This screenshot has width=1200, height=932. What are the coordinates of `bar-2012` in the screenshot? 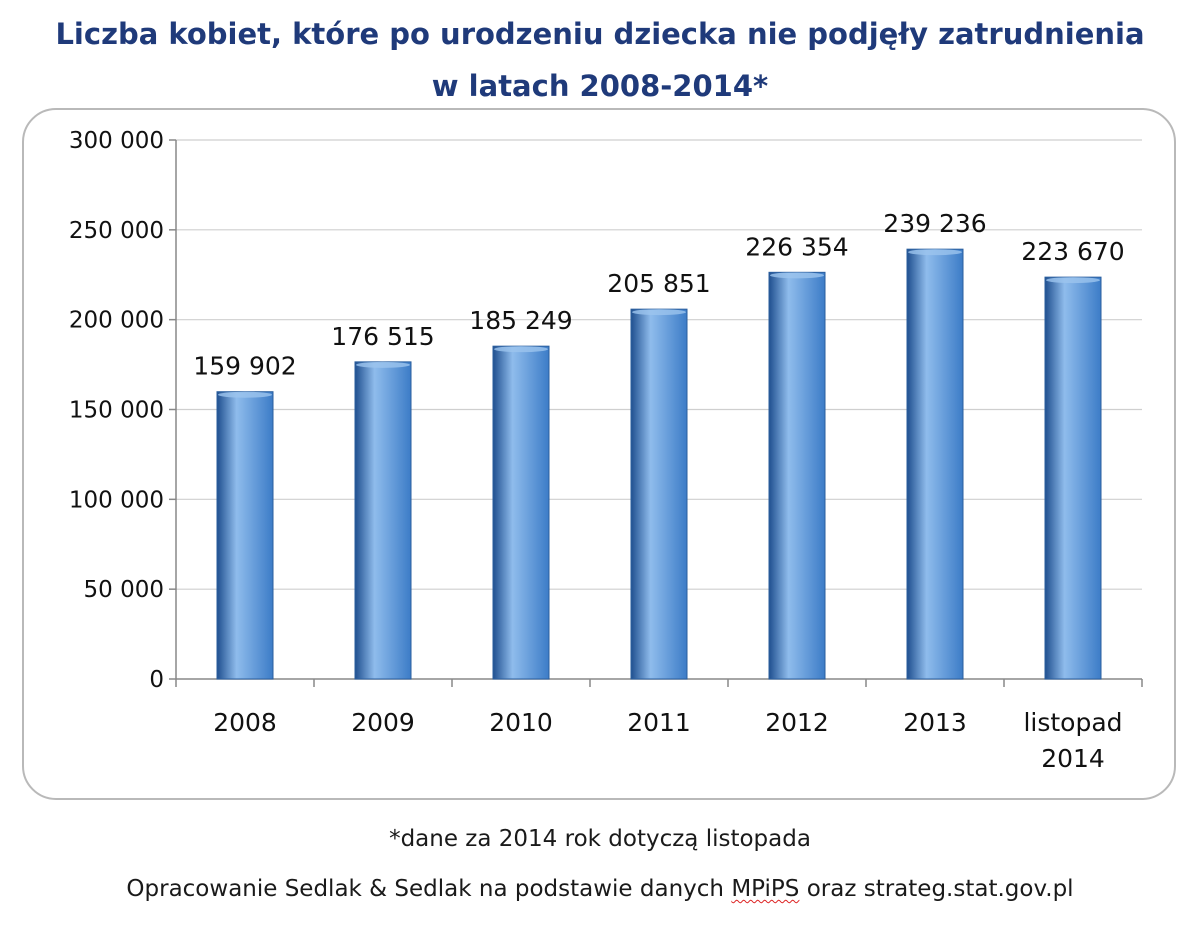 It's located at (797, 475).